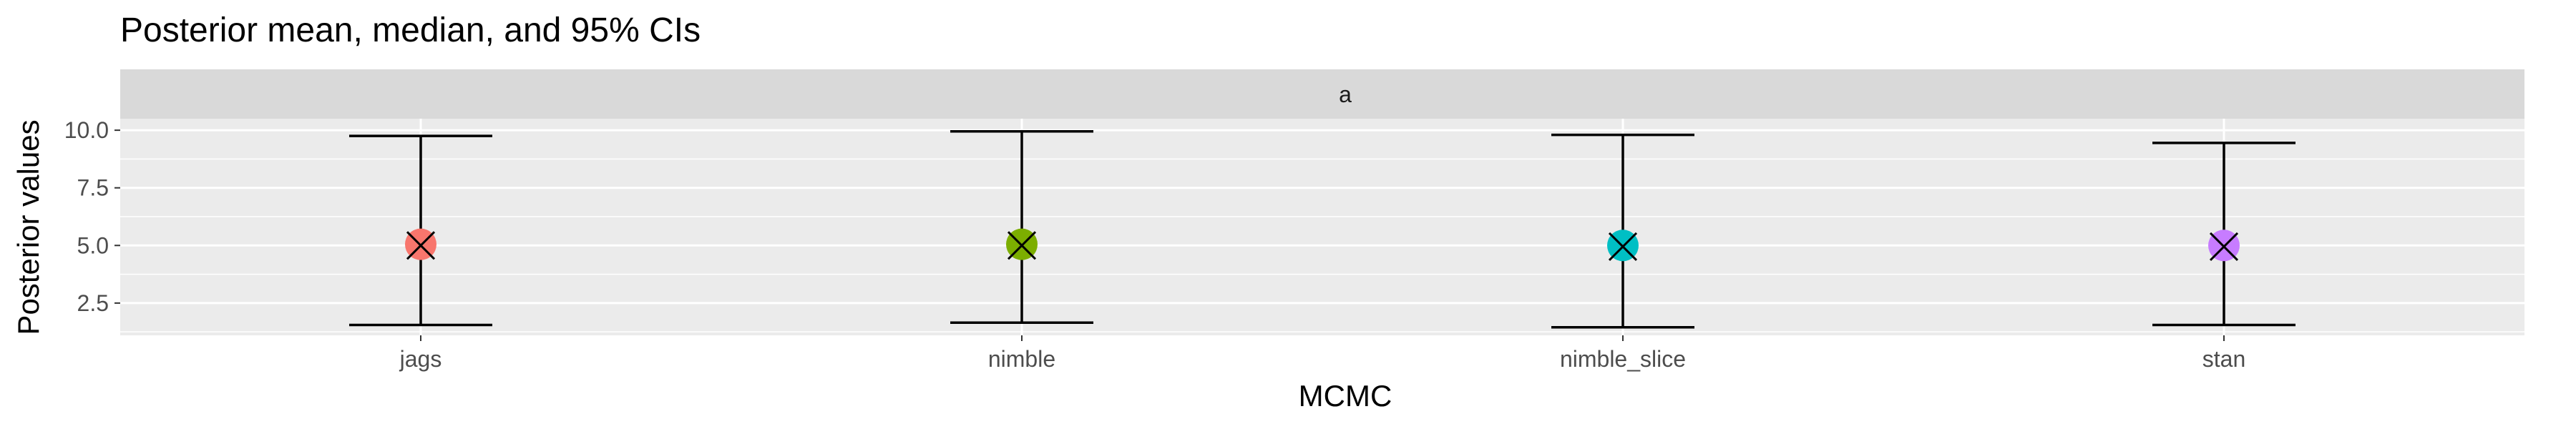 This screenshot has width=2576, height=429. What do you see at coordinates (1345, 94) in the screenshot?
I see `facet-label: a` at bounding box center [1345, 94].